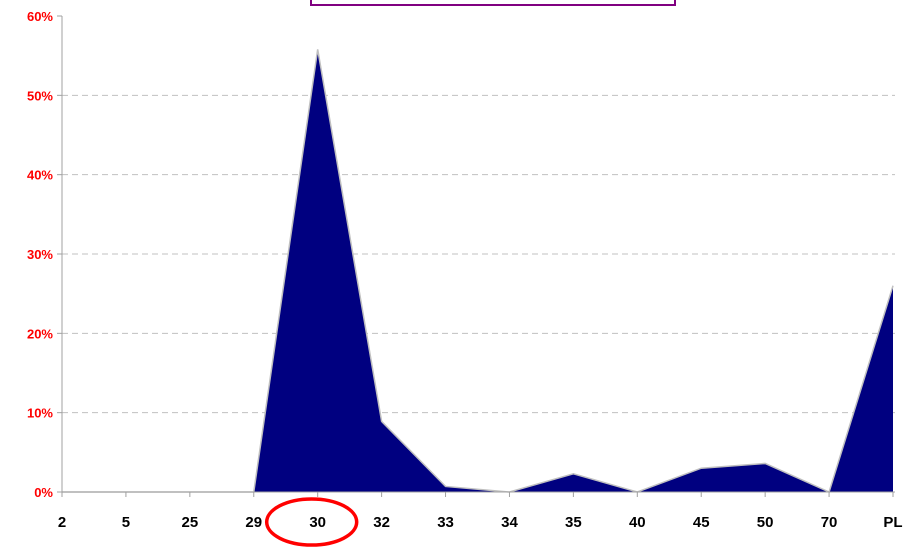  What do you see at coordinates (892, 522) in the screenshot?
I see `x-tick-label: PL` at bounding box center [892, 522].